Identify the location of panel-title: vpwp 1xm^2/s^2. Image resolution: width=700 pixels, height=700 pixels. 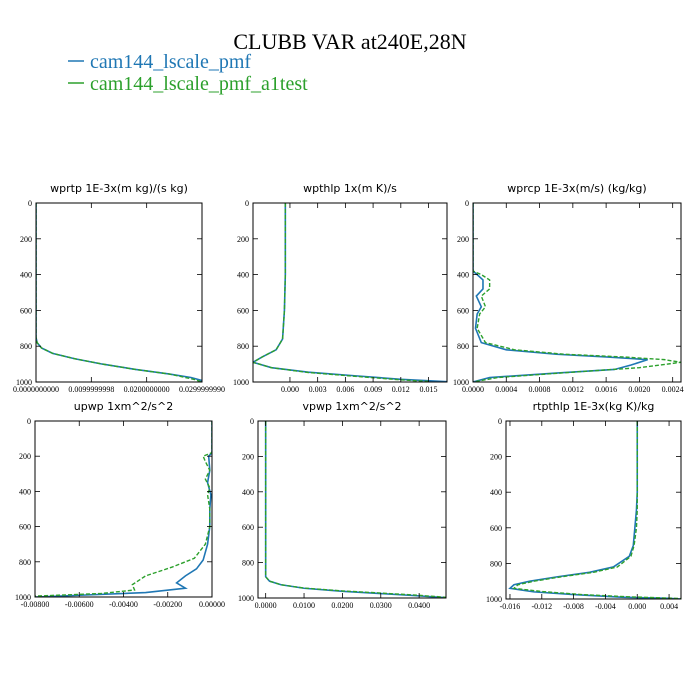
(351, 406).